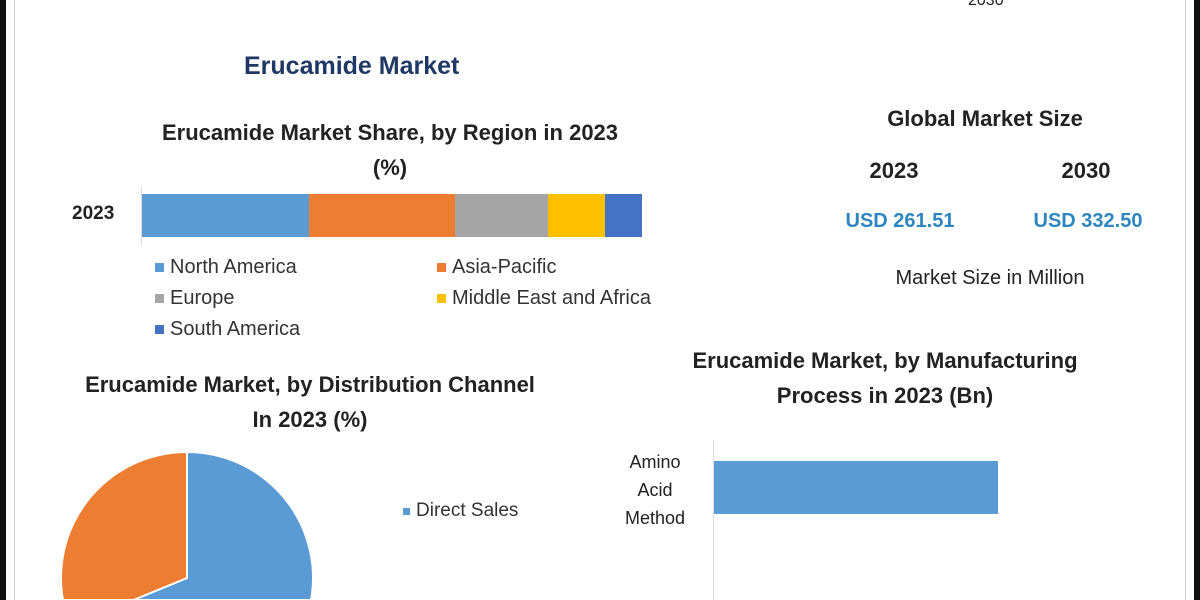 The height and width of the screenshot is (600, 1200). I want to click on value-2023: USD 261.51, so click(900, 221).